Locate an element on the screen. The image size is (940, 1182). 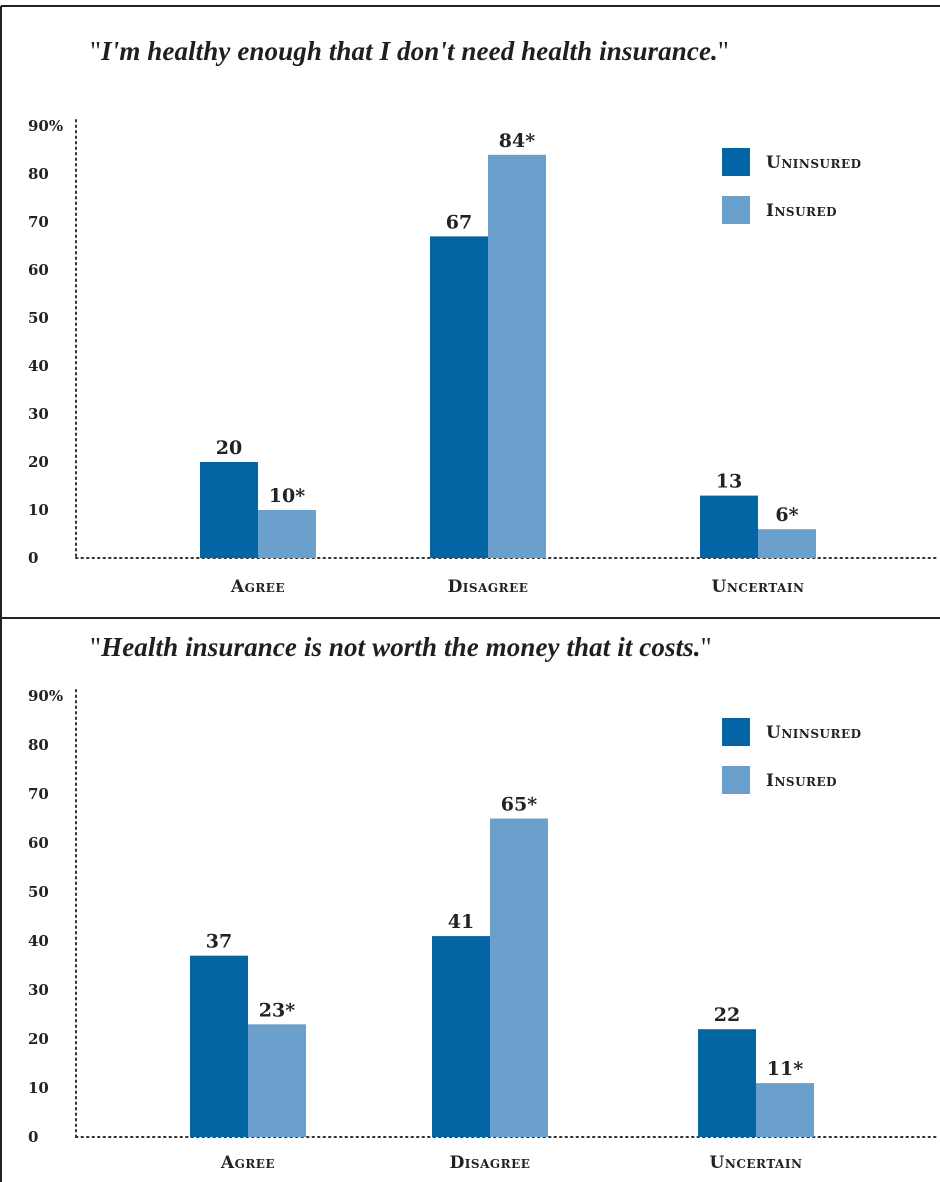
data-label: 20 is located at coordinates (229, 448).